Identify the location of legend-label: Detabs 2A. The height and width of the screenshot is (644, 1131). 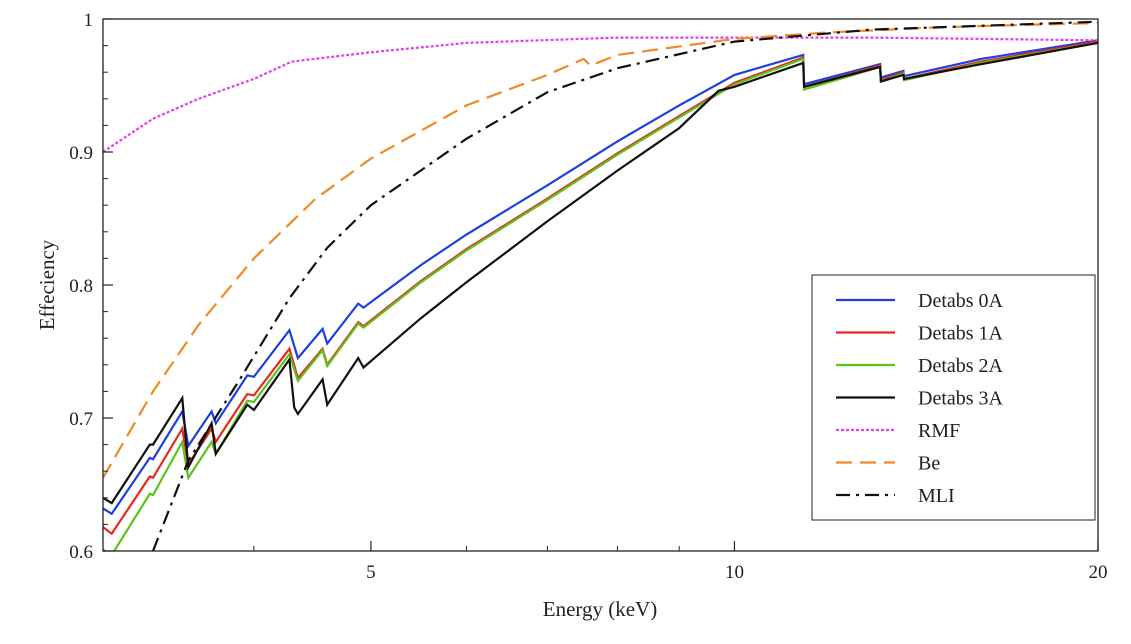
(961, 366).